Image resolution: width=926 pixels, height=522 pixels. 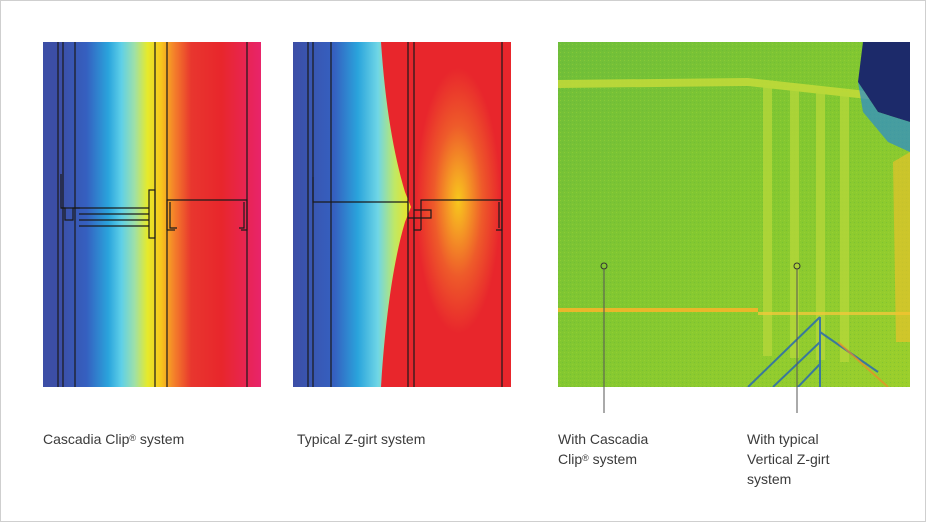 What do you see at coordinates (361, 439) in the screenshot?
I see `caption-zgirt-system: Typical Z-girt system` at bounding box center [361, 439].